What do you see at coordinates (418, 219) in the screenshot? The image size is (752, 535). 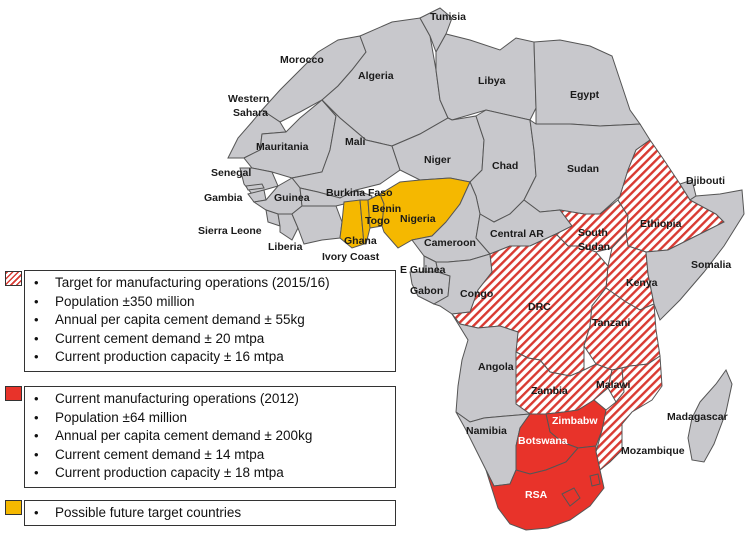 I see `label-nigeria: Nigeria` at bounding box center [418, 219].